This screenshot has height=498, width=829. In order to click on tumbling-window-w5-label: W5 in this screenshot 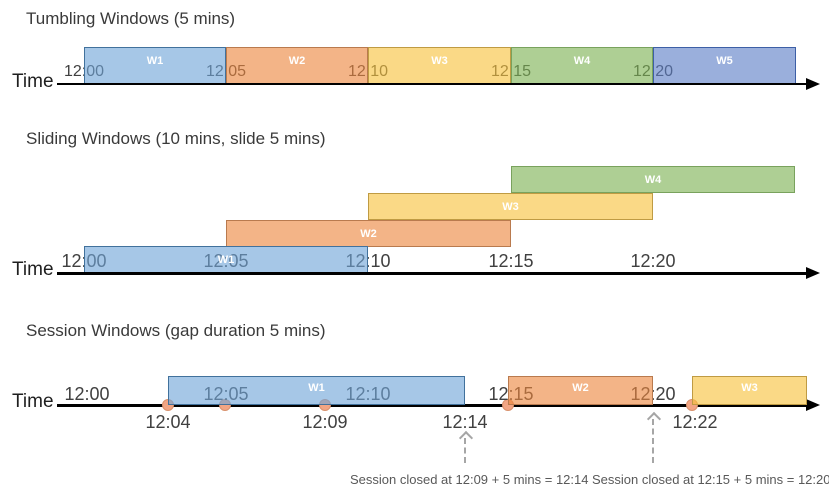, I will do `click(724, 61)`.